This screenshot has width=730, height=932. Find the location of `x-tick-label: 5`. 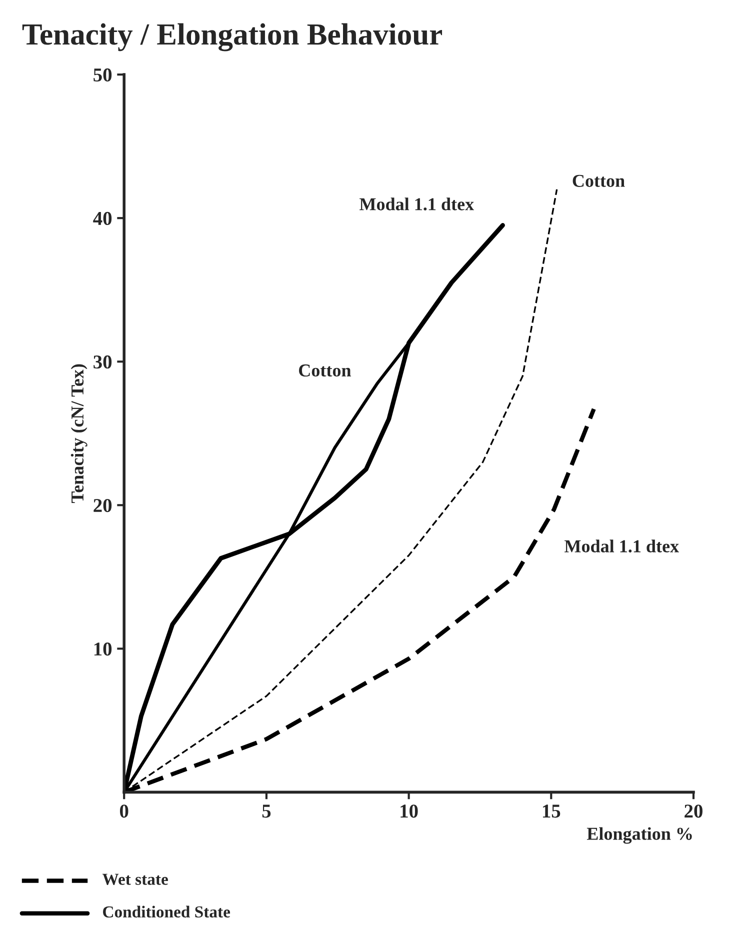

x-tick-label: 5 is located at coordinates (266, 811).